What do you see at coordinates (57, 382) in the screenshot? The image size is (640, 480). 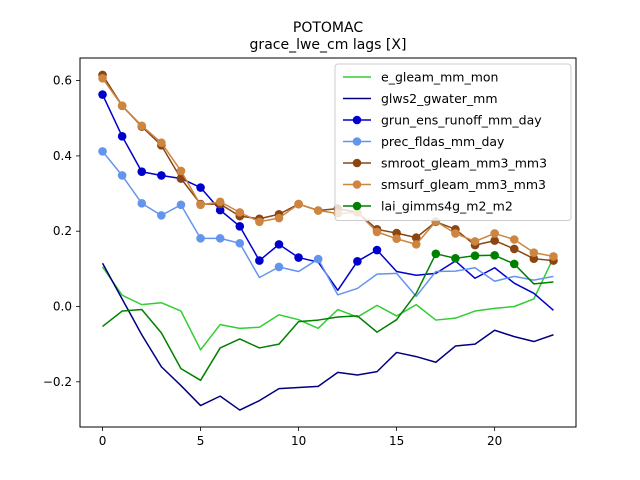 I see `y-tick-label: −0.2` at bounding box center [57, 382].